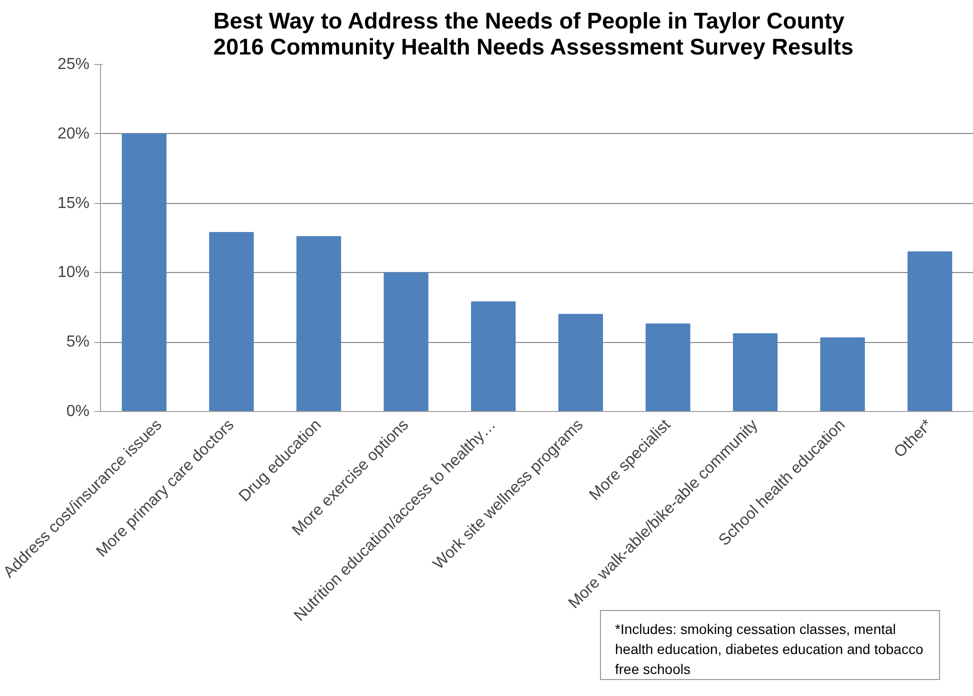 The image size is (973, 696). I want to click on y-tick-label: 0%, so click(78, 411).